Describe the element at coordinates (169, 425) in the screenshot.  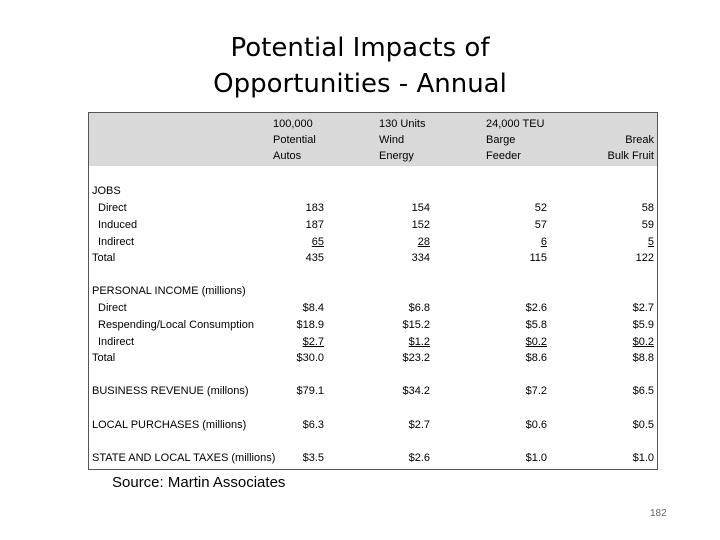
I see `row-label-local-purchases: LOCAL PURCHASES (millions)` at that location.